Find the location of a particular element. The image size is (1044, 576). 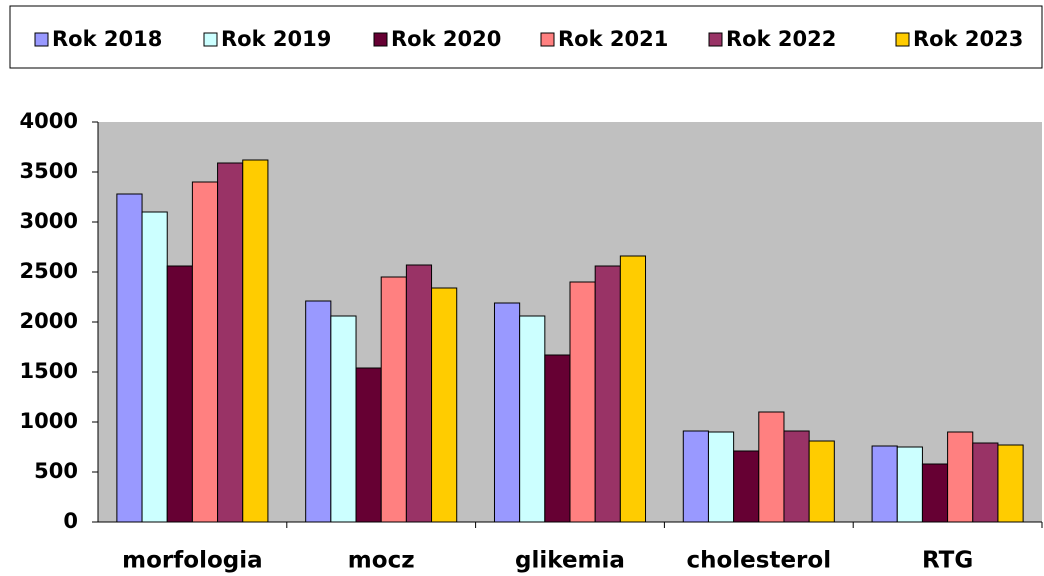

y-tick-label: 1000 is located at coordinates (49, 421).